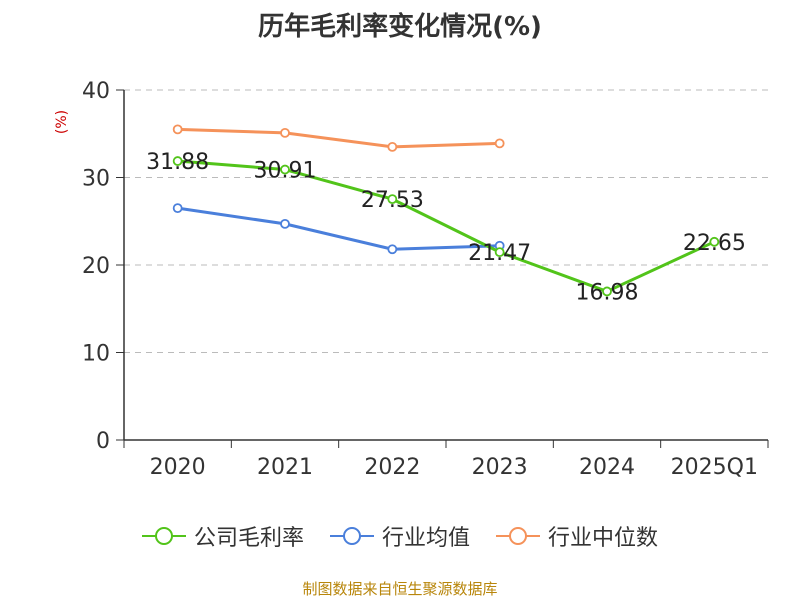 The image size is (800, 600). Describe the element at coordinates (96, 179) in the screenshot. I see `y-tick-label-30: 30` at that location.